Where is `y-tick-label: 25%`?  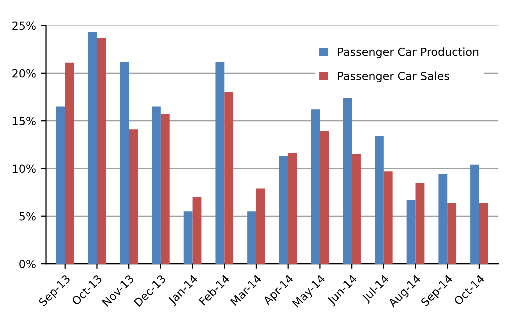 y-tick-label: 25% is located at coordinates (24, 26).